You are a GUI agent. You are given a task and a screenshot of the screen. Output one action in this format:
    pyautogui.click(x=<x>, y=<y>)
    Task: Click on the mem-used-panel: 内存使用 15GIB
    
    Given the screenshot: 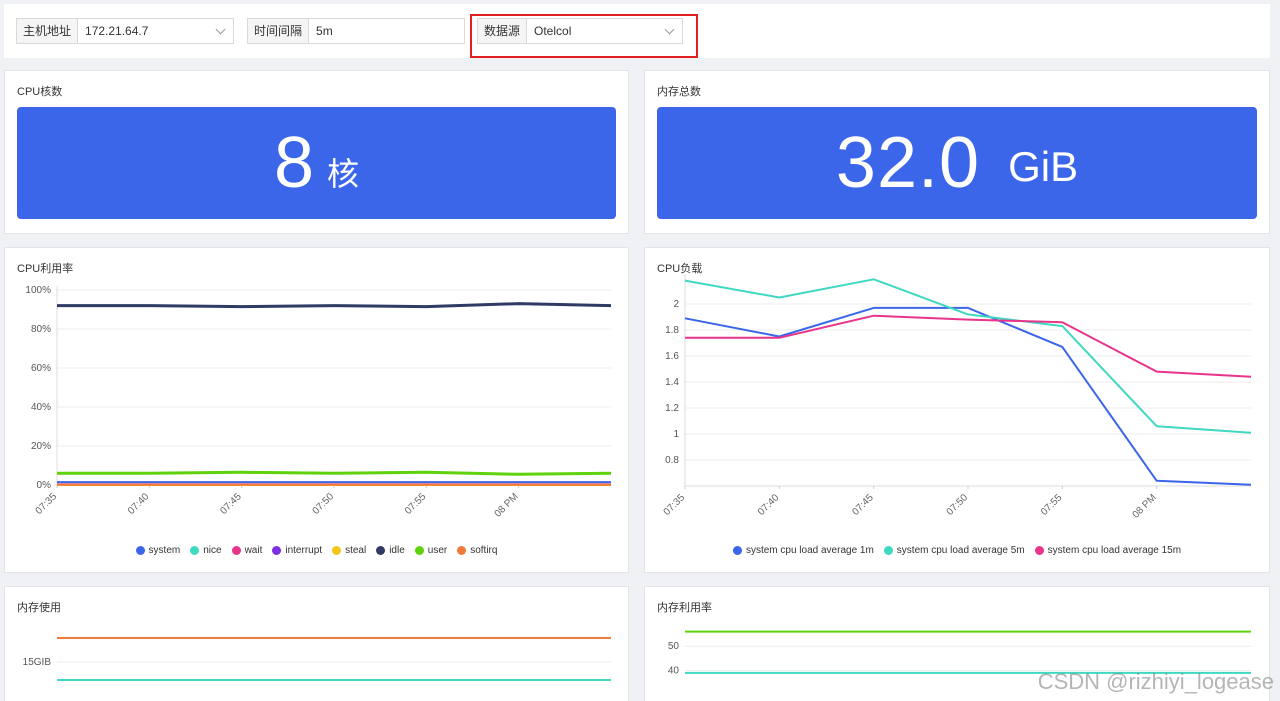 What is the action you would take?
    pyautogui.click(x=316, y=643)
    